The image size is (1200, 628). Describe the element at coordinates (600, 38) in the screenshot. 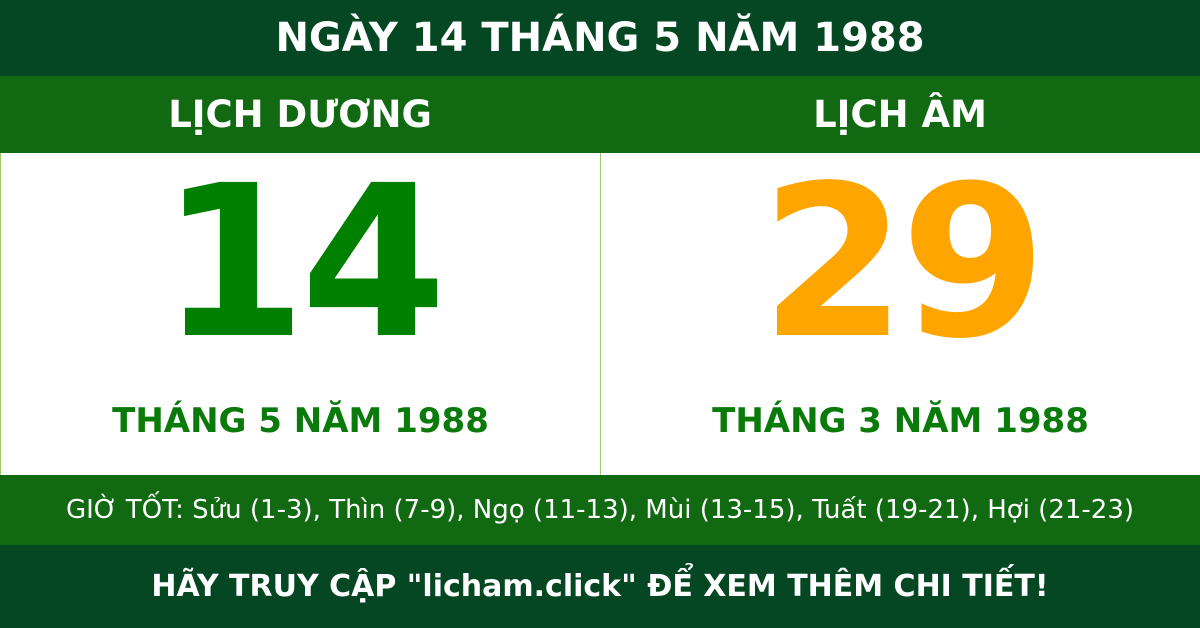

I see `page-title: NGÀY 14 THÁNG 5 NĂM 1988` at that location.